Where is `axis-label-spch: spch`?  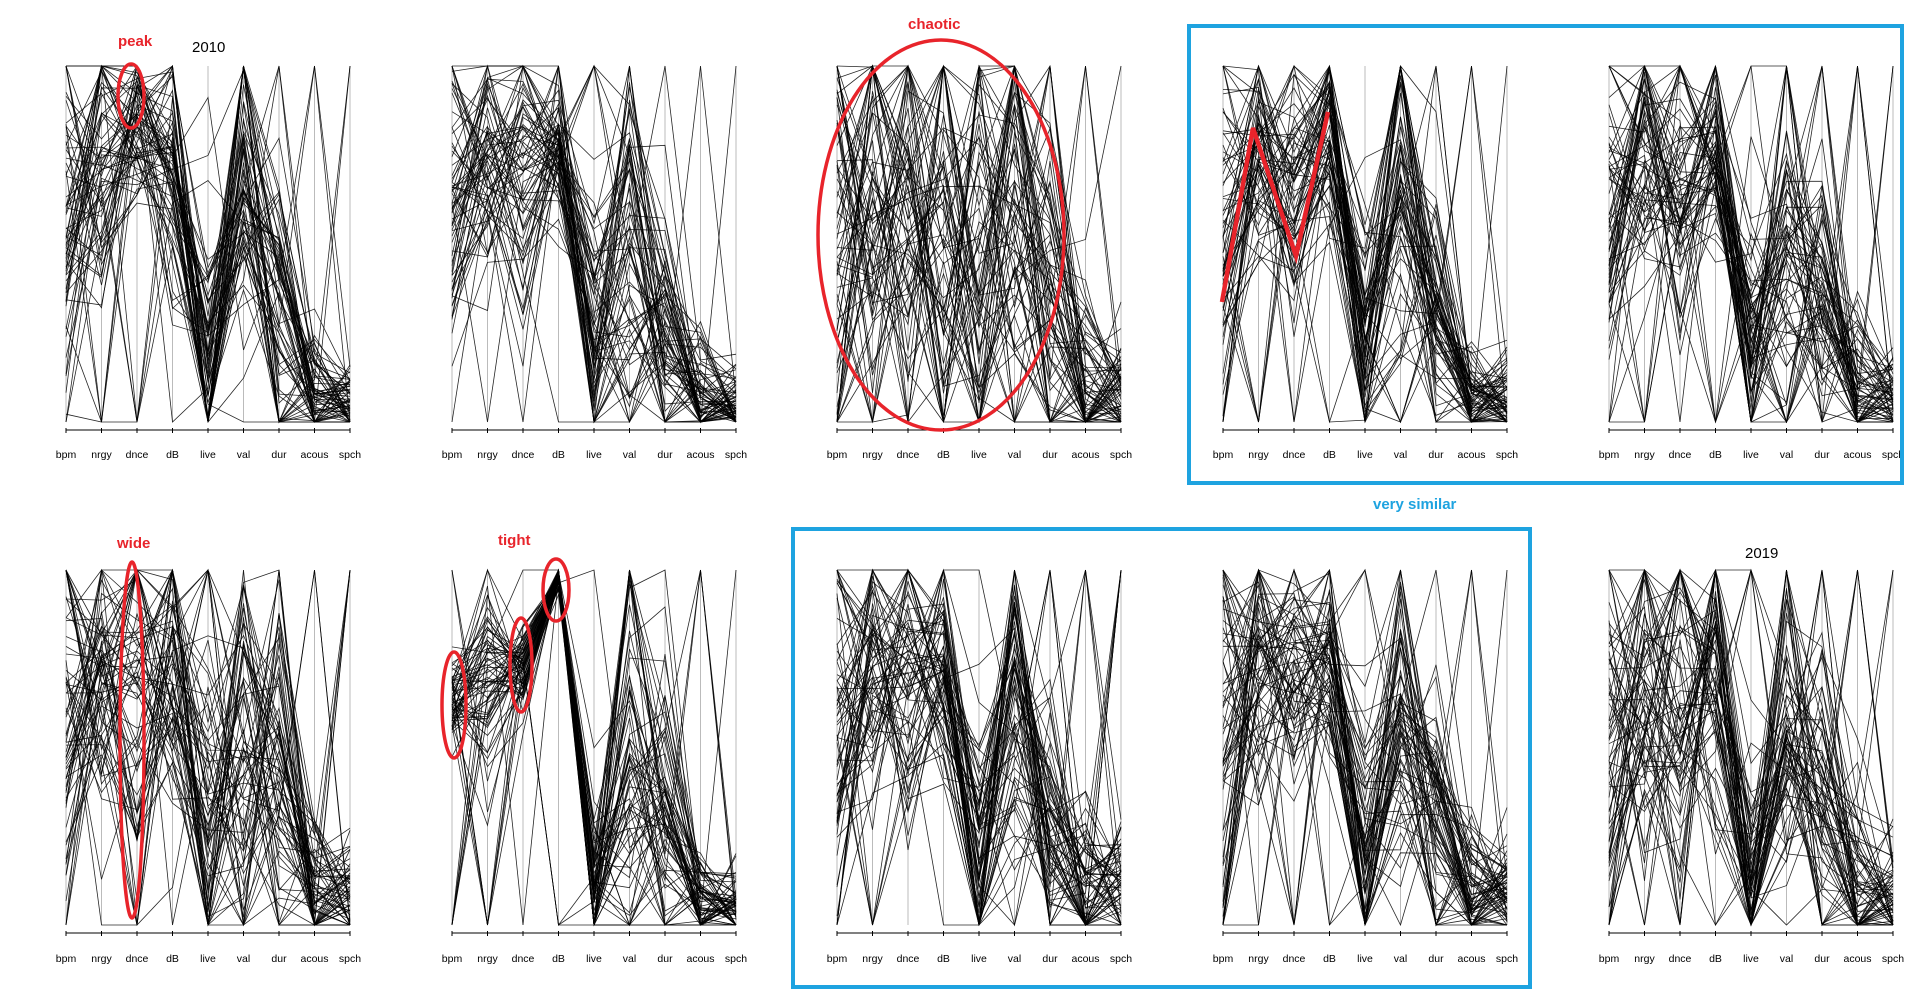
axis-label-spch: spch is located at coordinates (1121, 455).